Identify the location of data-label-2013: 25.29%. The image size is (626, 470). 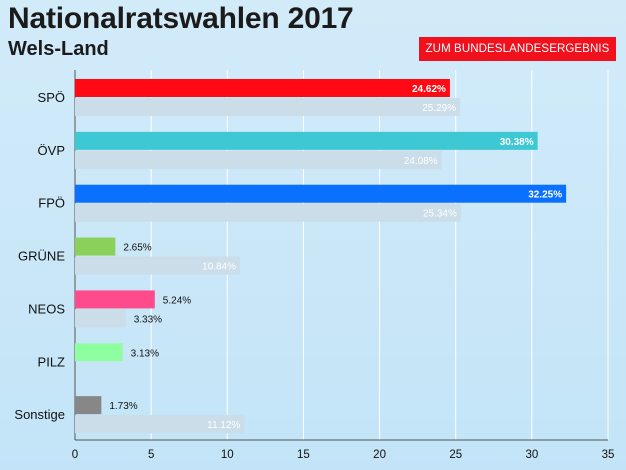
(439, 108).